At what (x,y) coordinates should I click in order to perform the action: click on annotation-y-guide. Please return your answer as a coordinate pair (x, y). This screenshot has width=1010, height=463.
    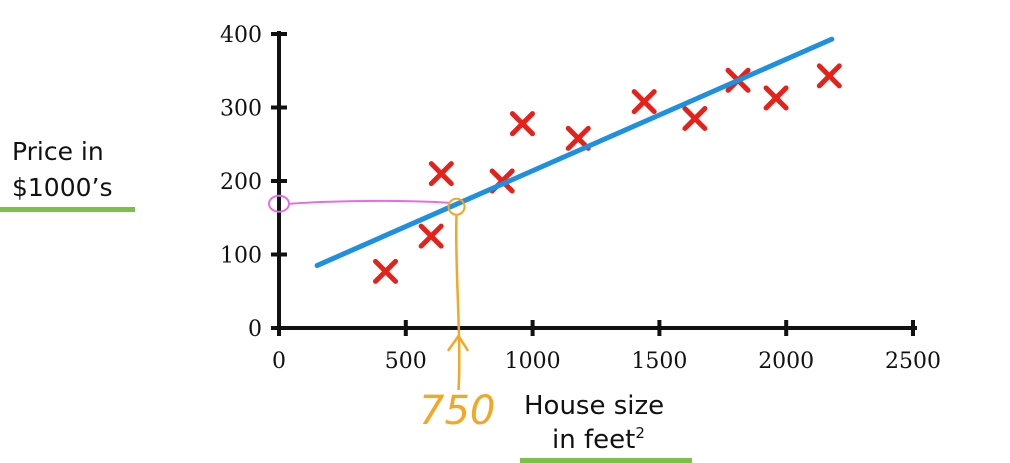
    Looking at the image, I should click on (369, 202).